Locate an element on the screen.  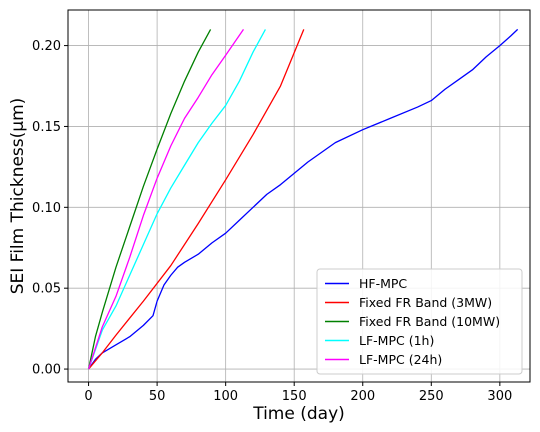
x-tick-label: 150 is located at coordinates (294, 396).